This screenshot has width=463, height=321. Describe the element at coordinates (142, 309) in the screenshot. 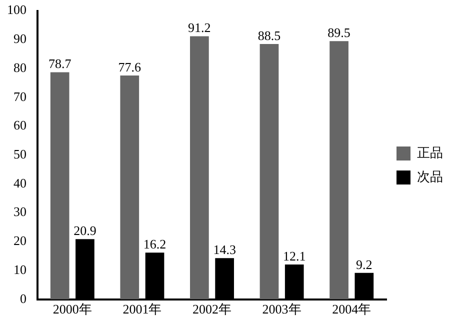

I see `x-tick-label: 2001年` at that location.